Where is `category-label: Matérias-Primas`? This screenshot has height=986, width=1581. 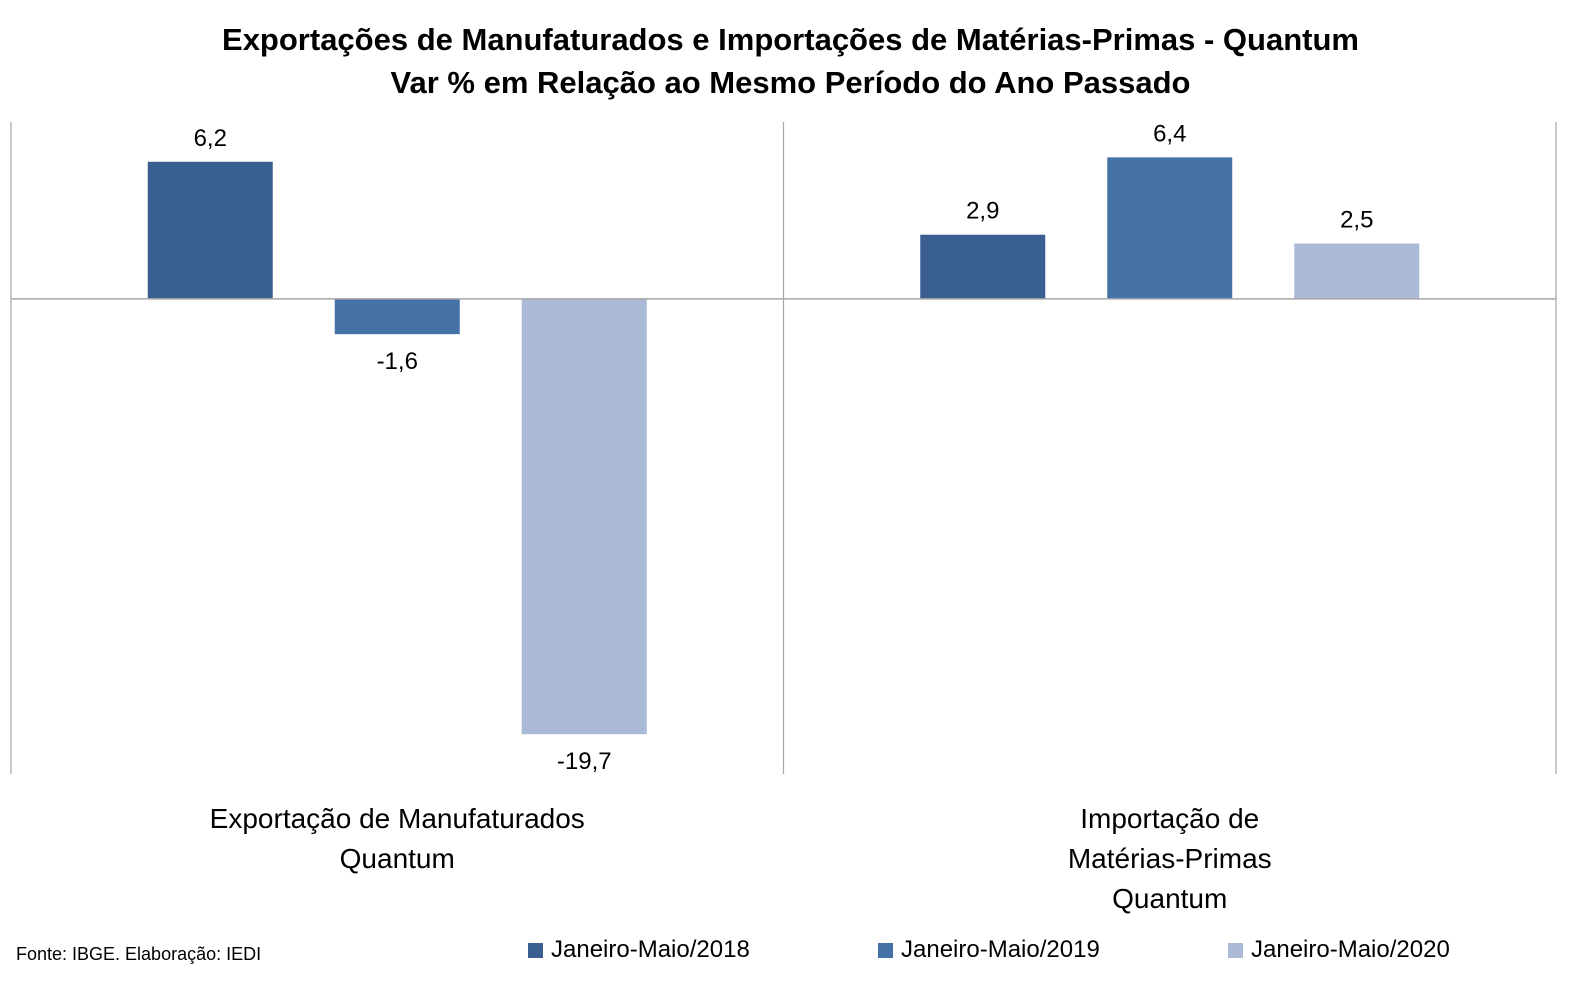
category-label: Matérias-Primas is located at coordinates (1170, 858).